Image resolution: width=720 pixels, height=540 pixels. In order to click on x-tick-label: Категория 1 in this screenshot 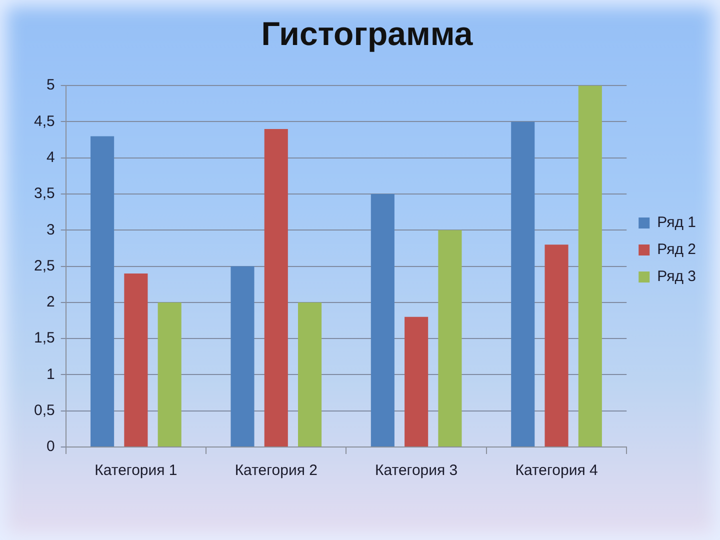, I will do `click(136, 471)`.